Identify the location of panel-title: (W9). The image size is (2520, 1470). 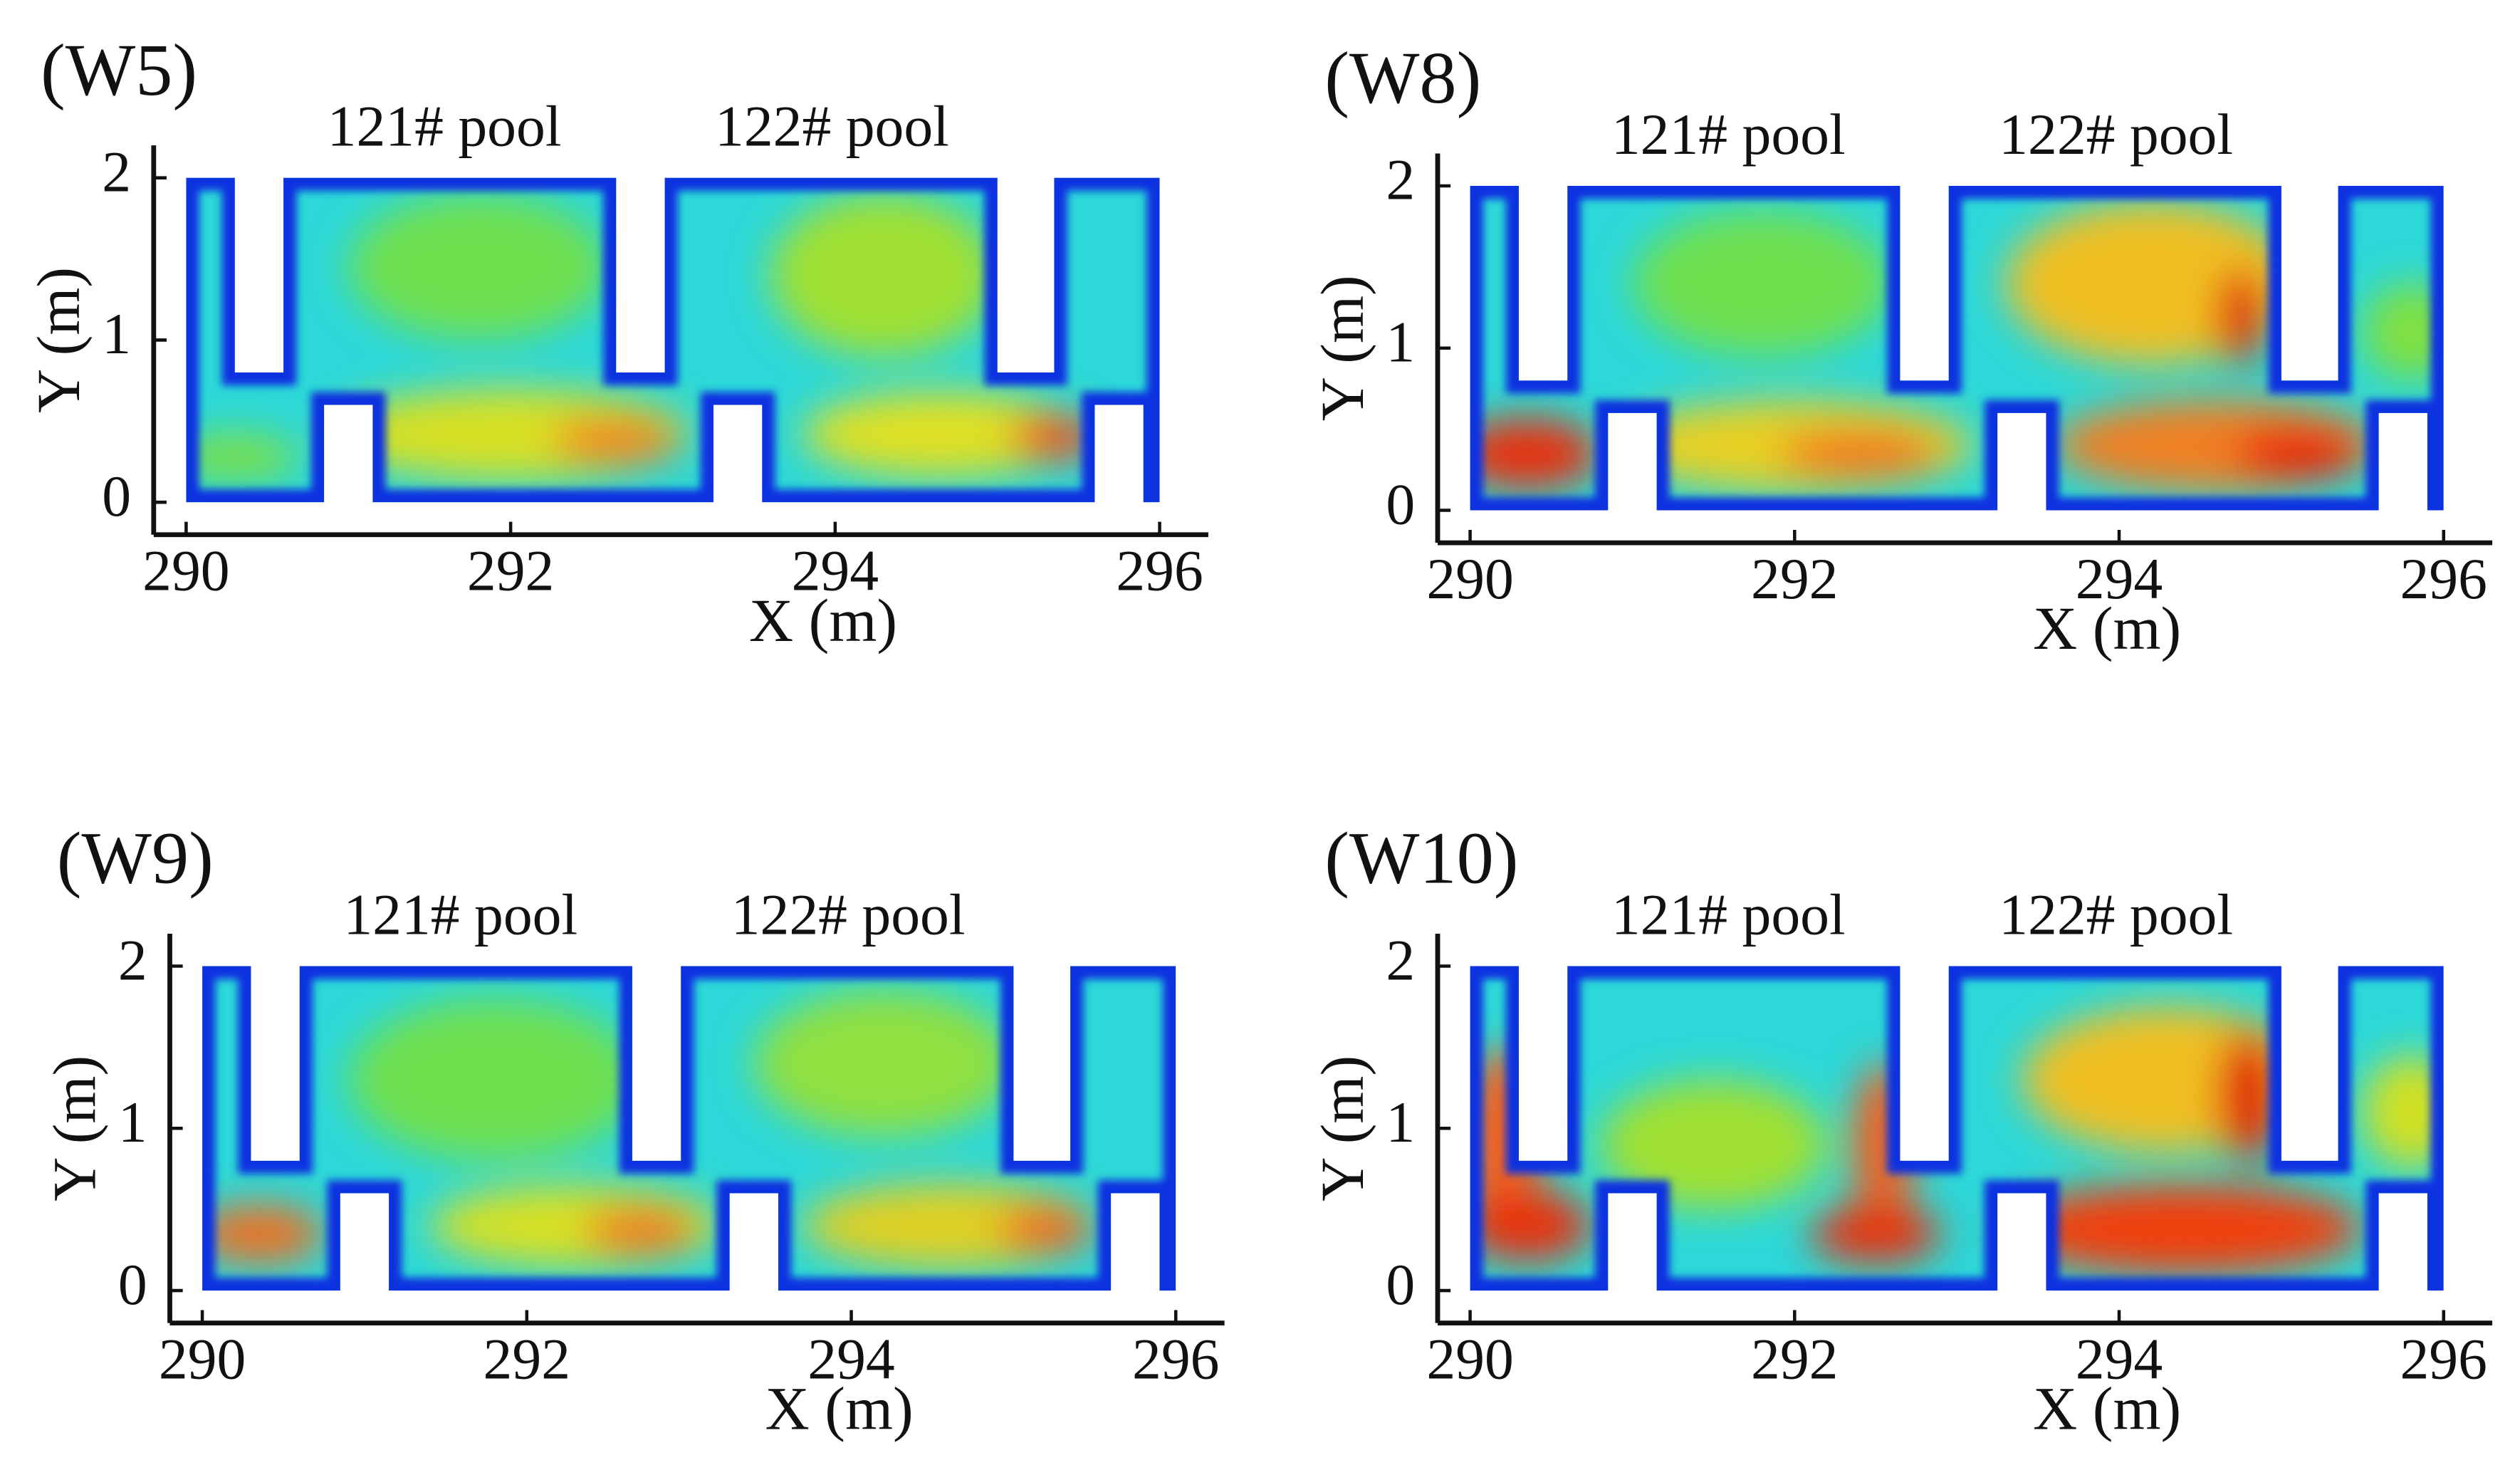
(135, 858).